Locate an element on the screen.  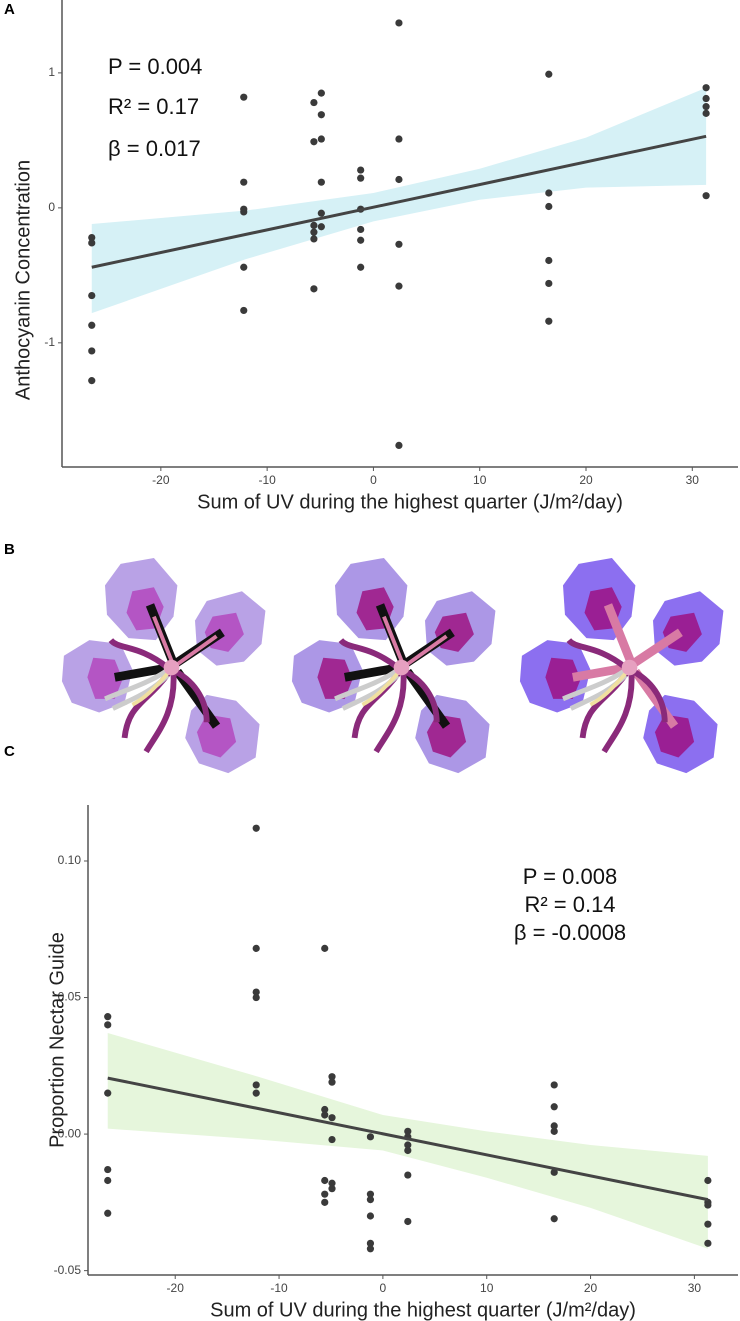
y-tick-label: 0.05 is located at coordinates (70, 997).